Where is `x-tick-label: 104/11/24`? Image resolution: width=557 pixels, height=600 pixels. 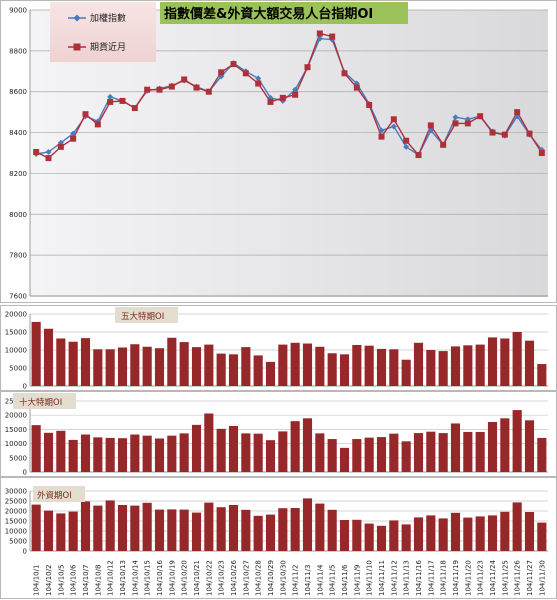 x-tick-label: 104/11/24 is located at coordinates (493, 578).